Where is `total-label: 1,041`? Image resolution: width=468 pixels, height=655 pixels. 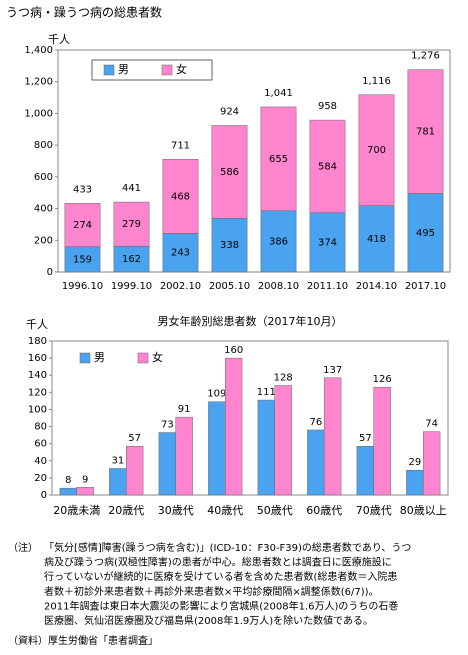
total-label: 1,041 is located at coordinates (278, 93).